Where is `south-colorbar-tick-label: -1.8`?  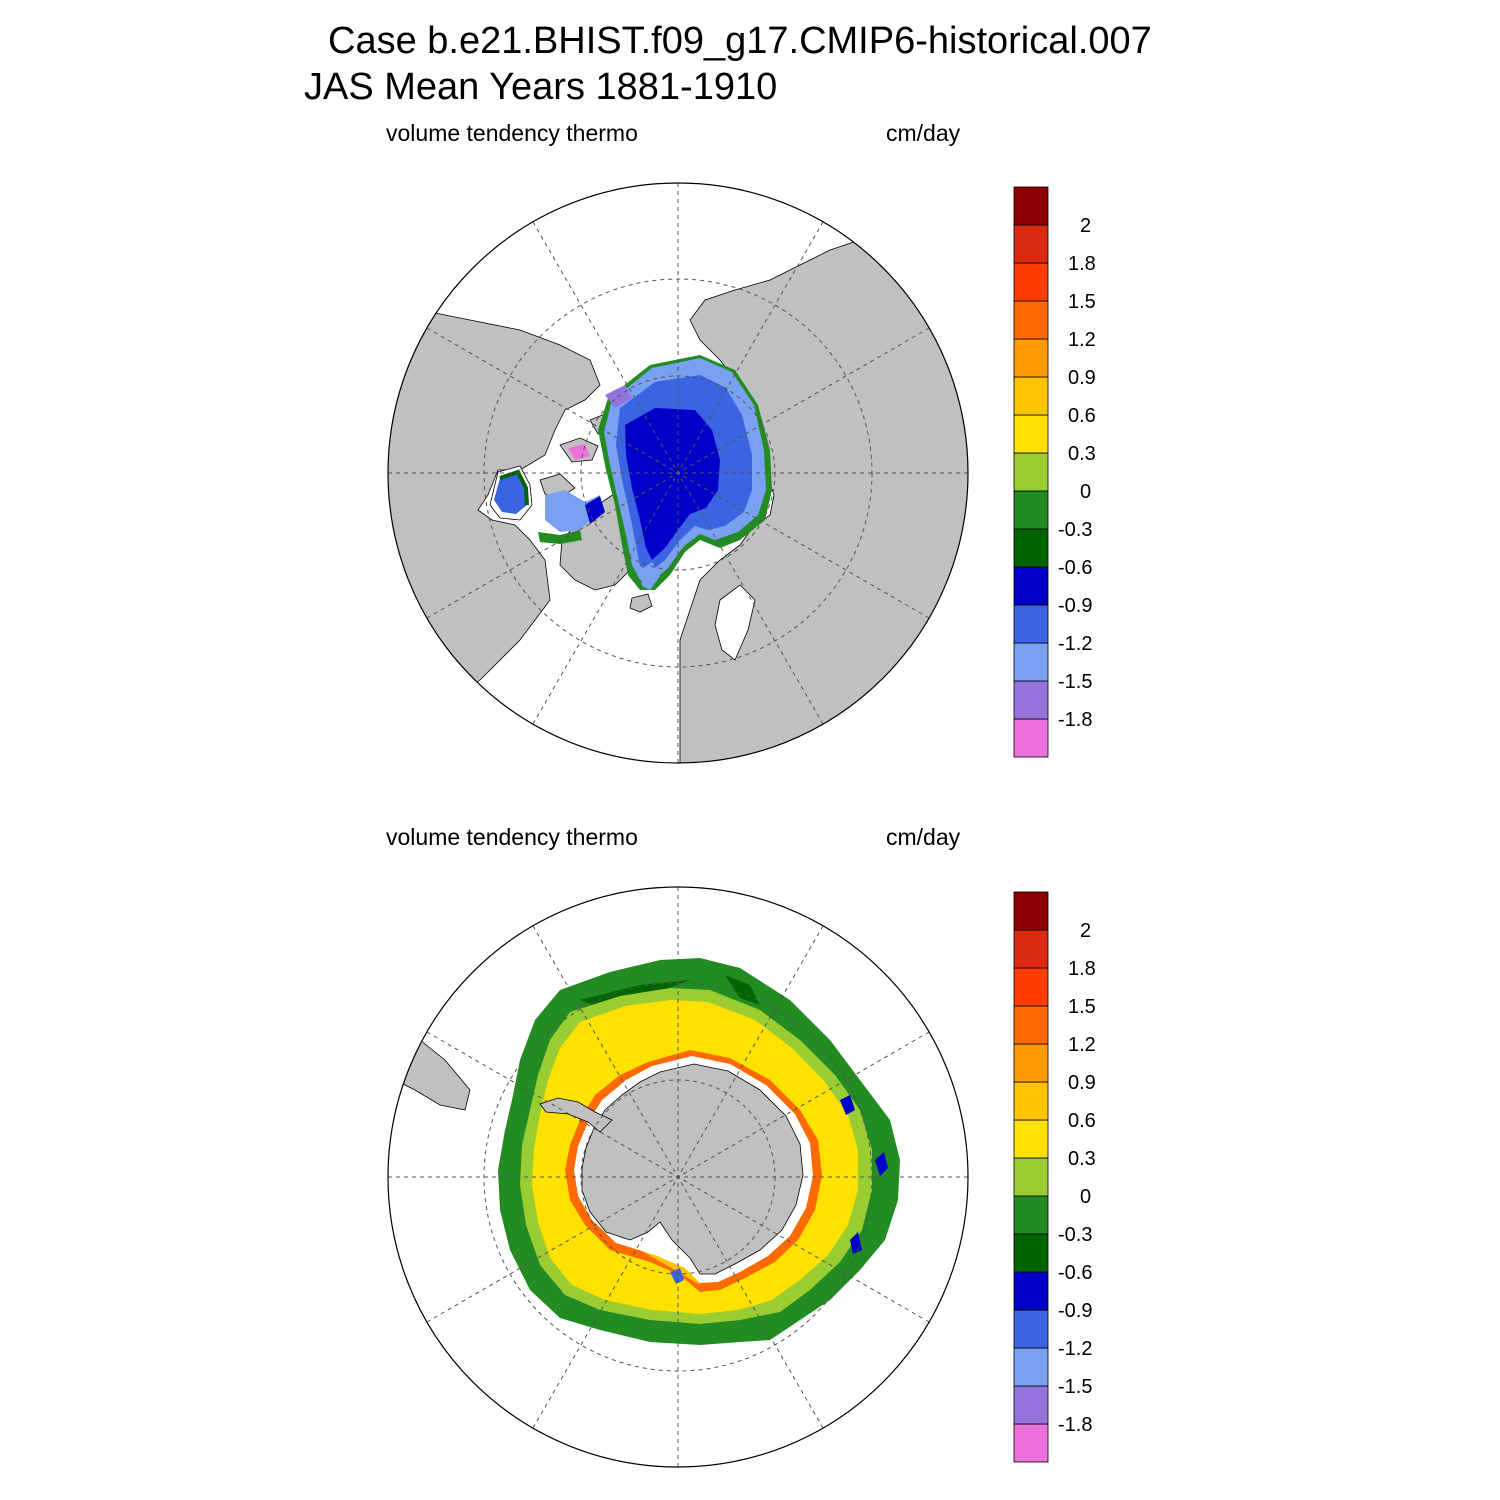 south-colorbar-tick-label: -1.8 is located at coordinates (1075, 1425).